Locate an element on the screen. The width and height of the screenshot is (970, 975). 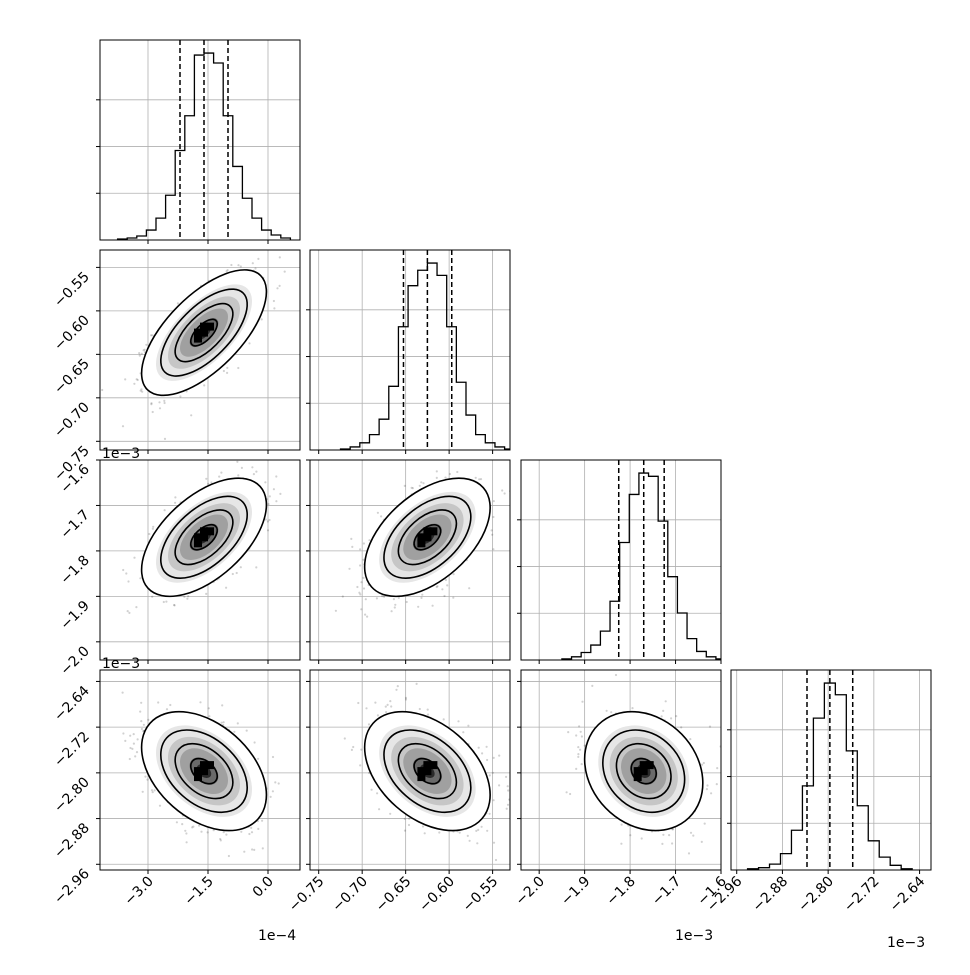
y-tick-label: −1.9 is located at coordinates (74, 615).